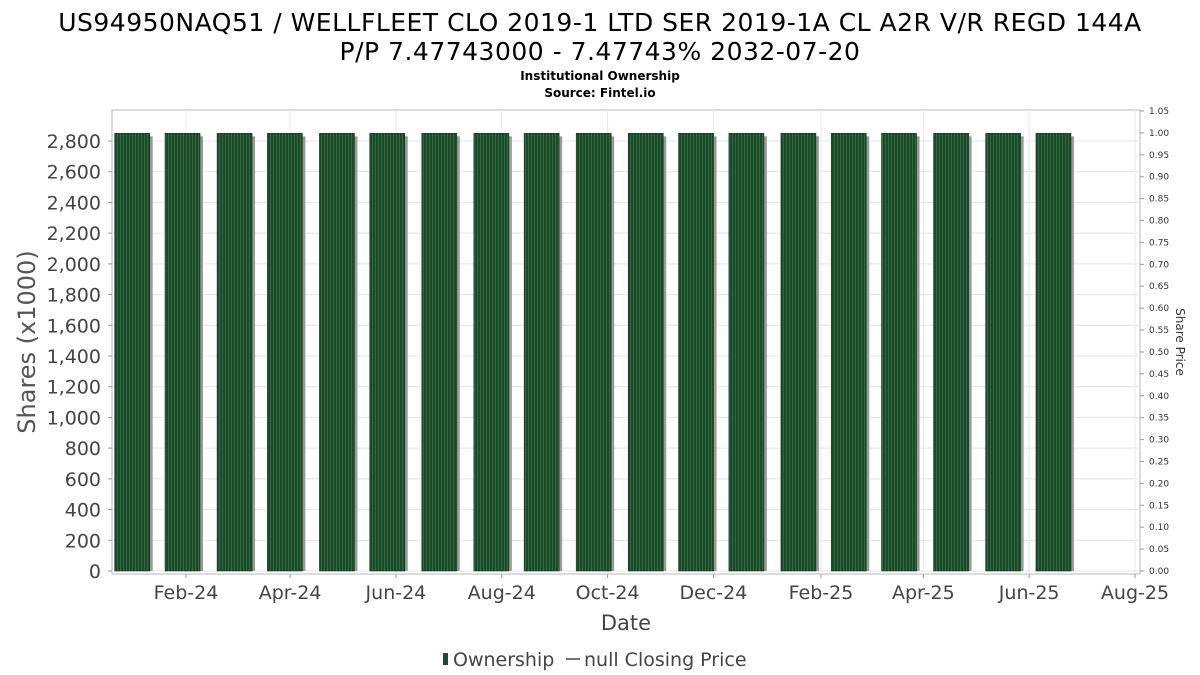  I want to click on x-tick-label: Aug-24, so click(502, 593).